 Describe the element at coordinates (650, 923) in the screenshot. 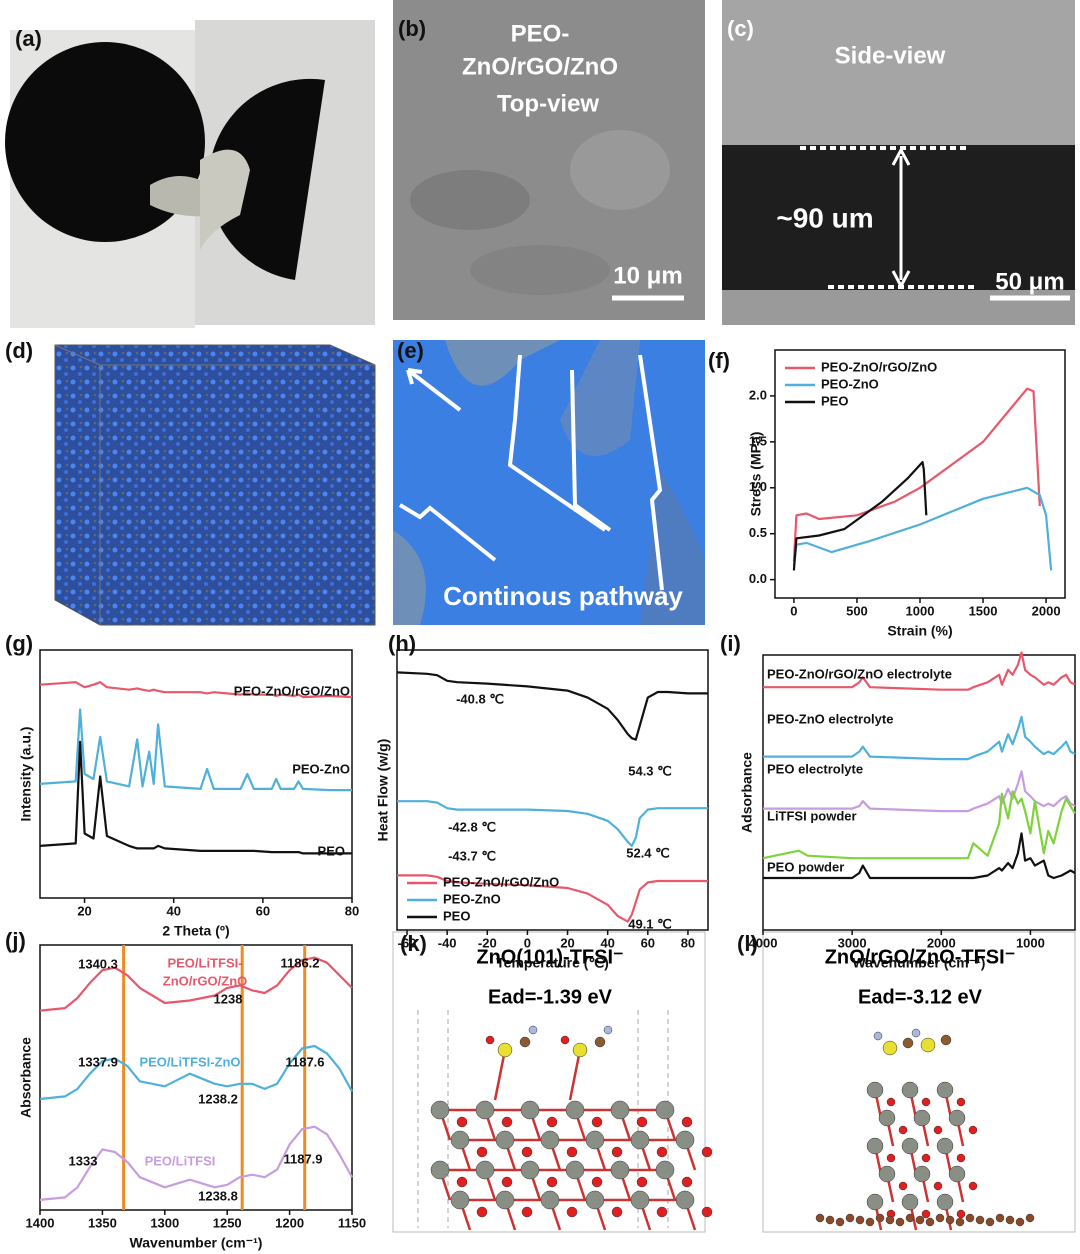

I see `annotation: 49.1 ℃` at that location.